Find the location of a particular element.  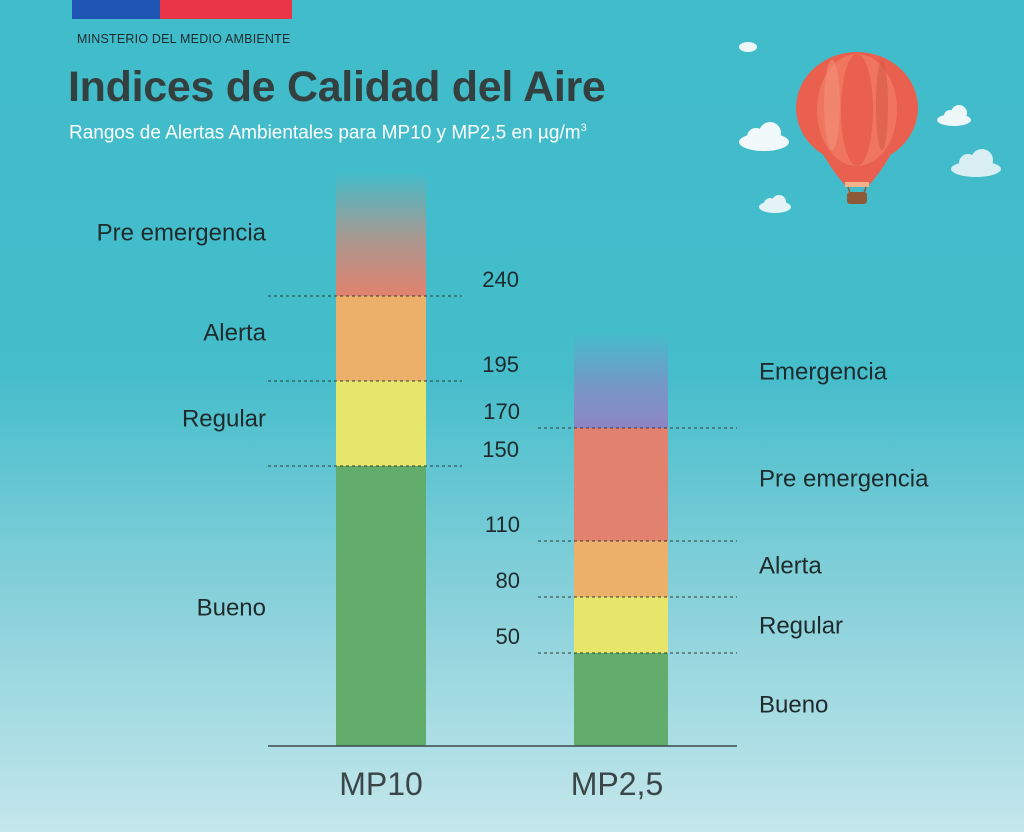

segment-label-mp2-5-bueno: Bueno is located at coordinates (793, 704).